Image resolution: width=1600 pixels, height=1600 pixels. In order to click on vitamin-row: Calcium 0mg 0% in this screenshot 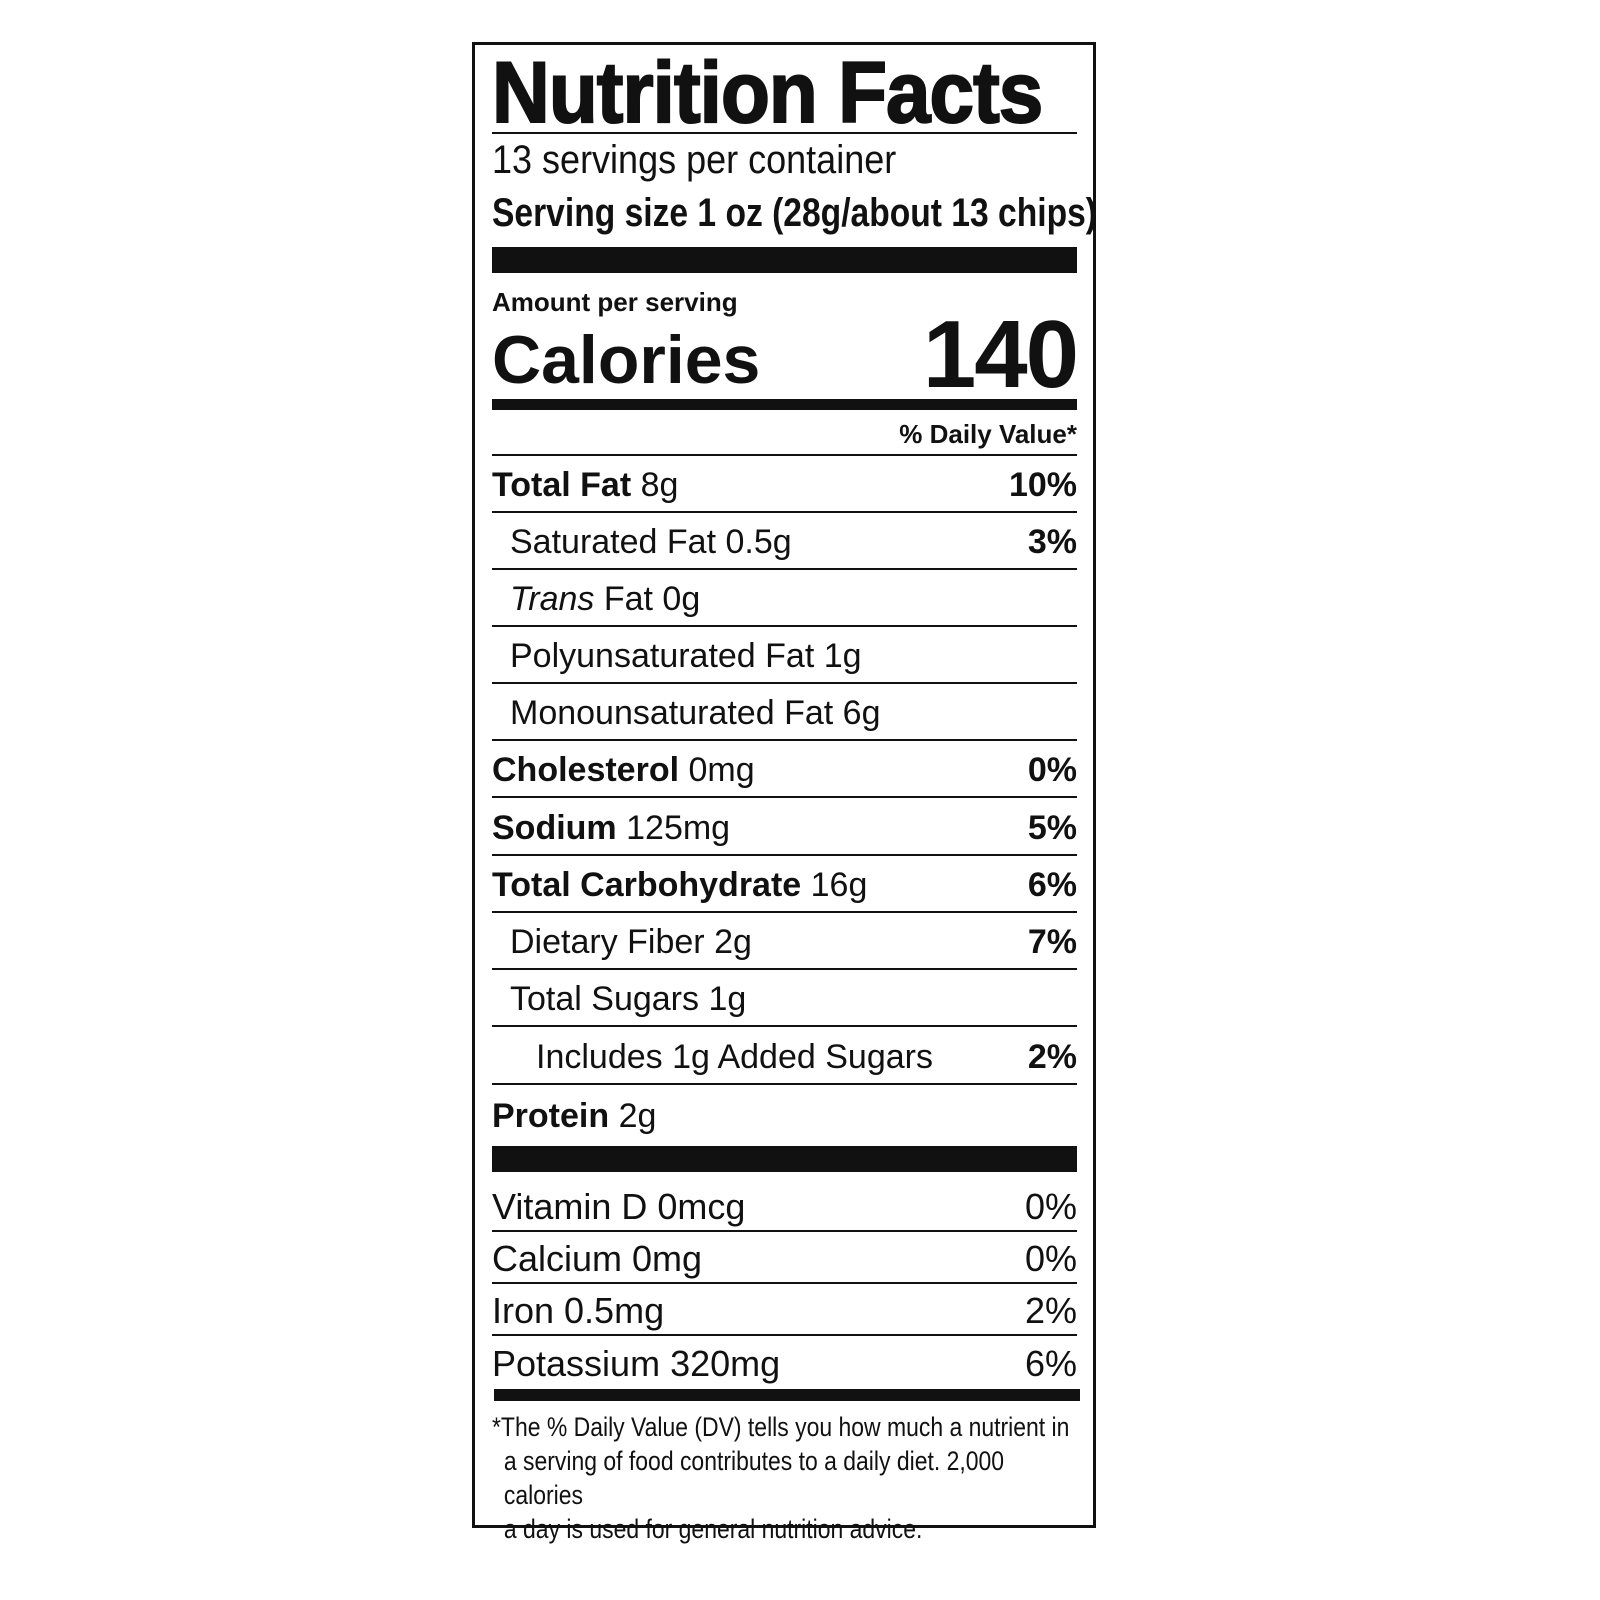, I will do `click(784, 1258)`.